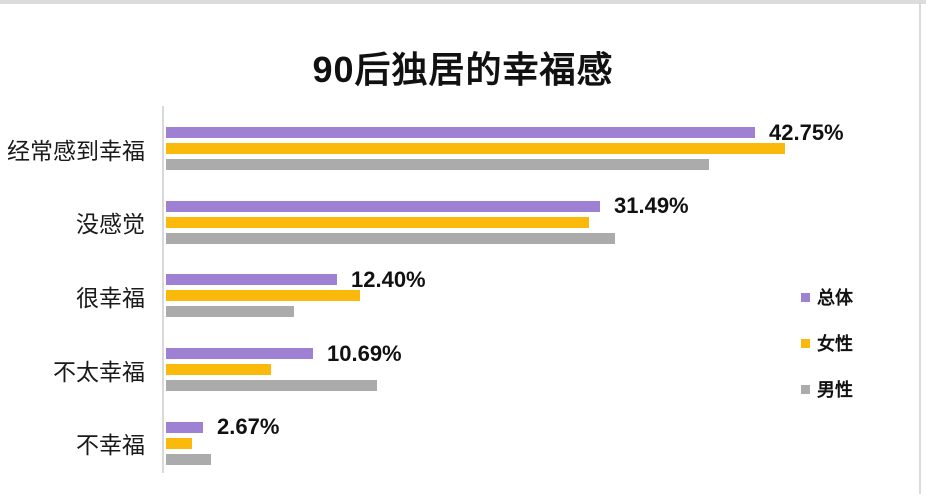 This screenshot has height=494, width=926. What do you see at coordinates (248, 427) in the screenshot?
I see `value-label-4: 2.67%` at bounding box center [248, 427].